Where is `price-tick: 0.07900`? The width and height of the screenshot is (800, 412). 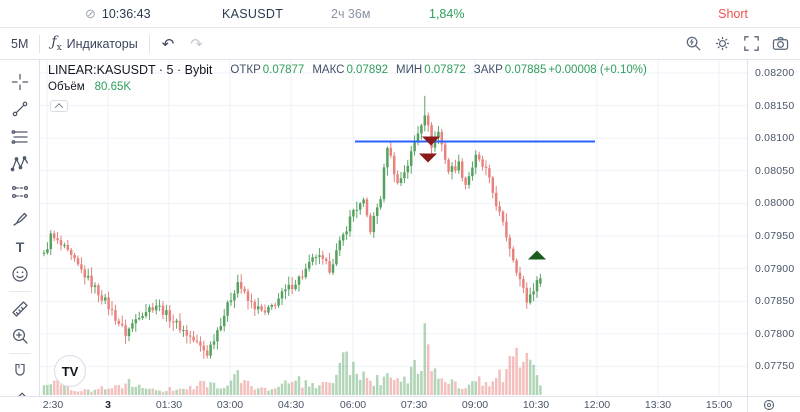 price-tick: 0.07900 is located at coordinates (775, 268).